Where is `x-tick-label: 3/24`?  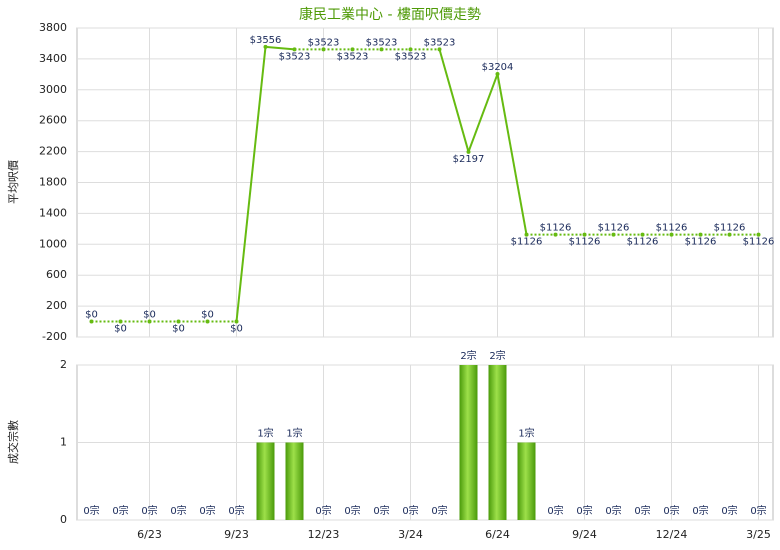
x-tick-label: 3/24 is located at coordinates (410, 534).